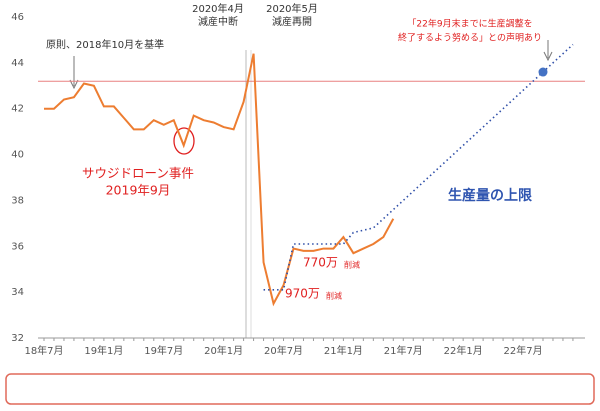 The height and width of the screenshot is (411, 600). What do you see at coordinates (543, 72) in the screenshot?
I see `point` at bounding box center [543, 72].